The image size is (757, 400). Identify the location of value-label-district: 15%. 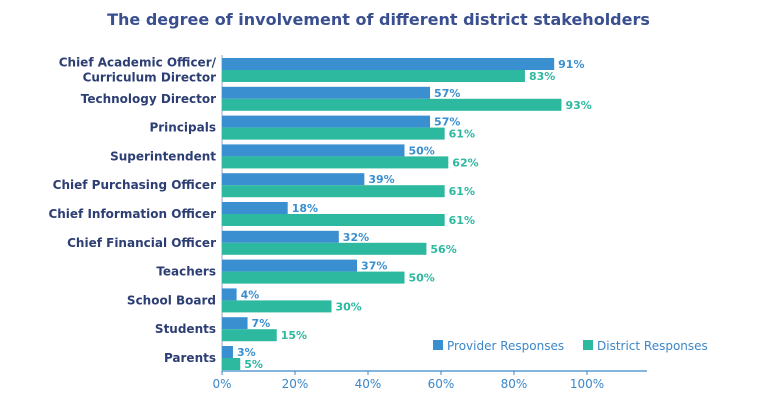
(294, 335).